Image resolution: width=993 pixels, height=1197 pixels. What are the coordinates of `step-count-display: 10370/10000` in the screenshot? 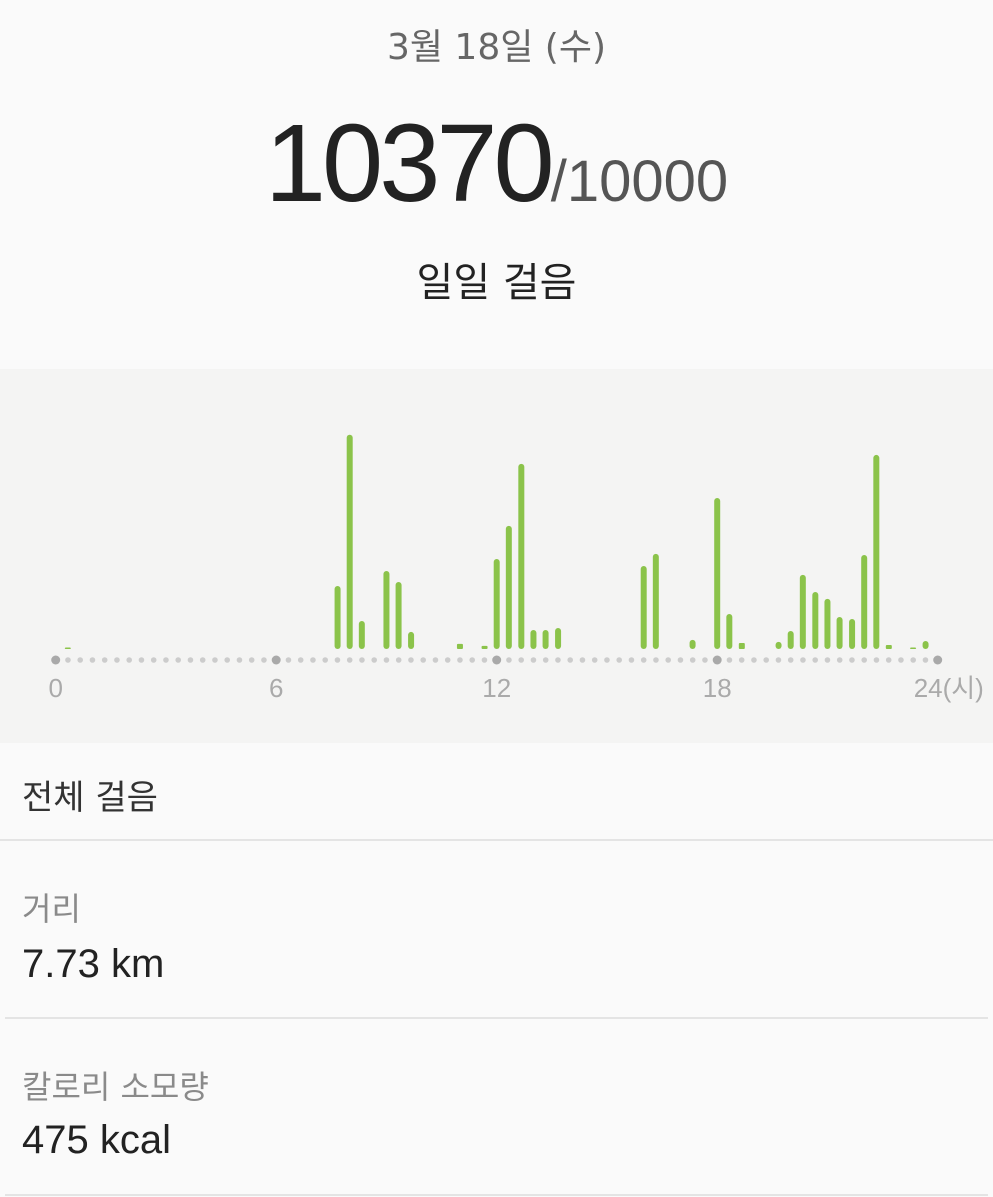 It's located at (496, 163).